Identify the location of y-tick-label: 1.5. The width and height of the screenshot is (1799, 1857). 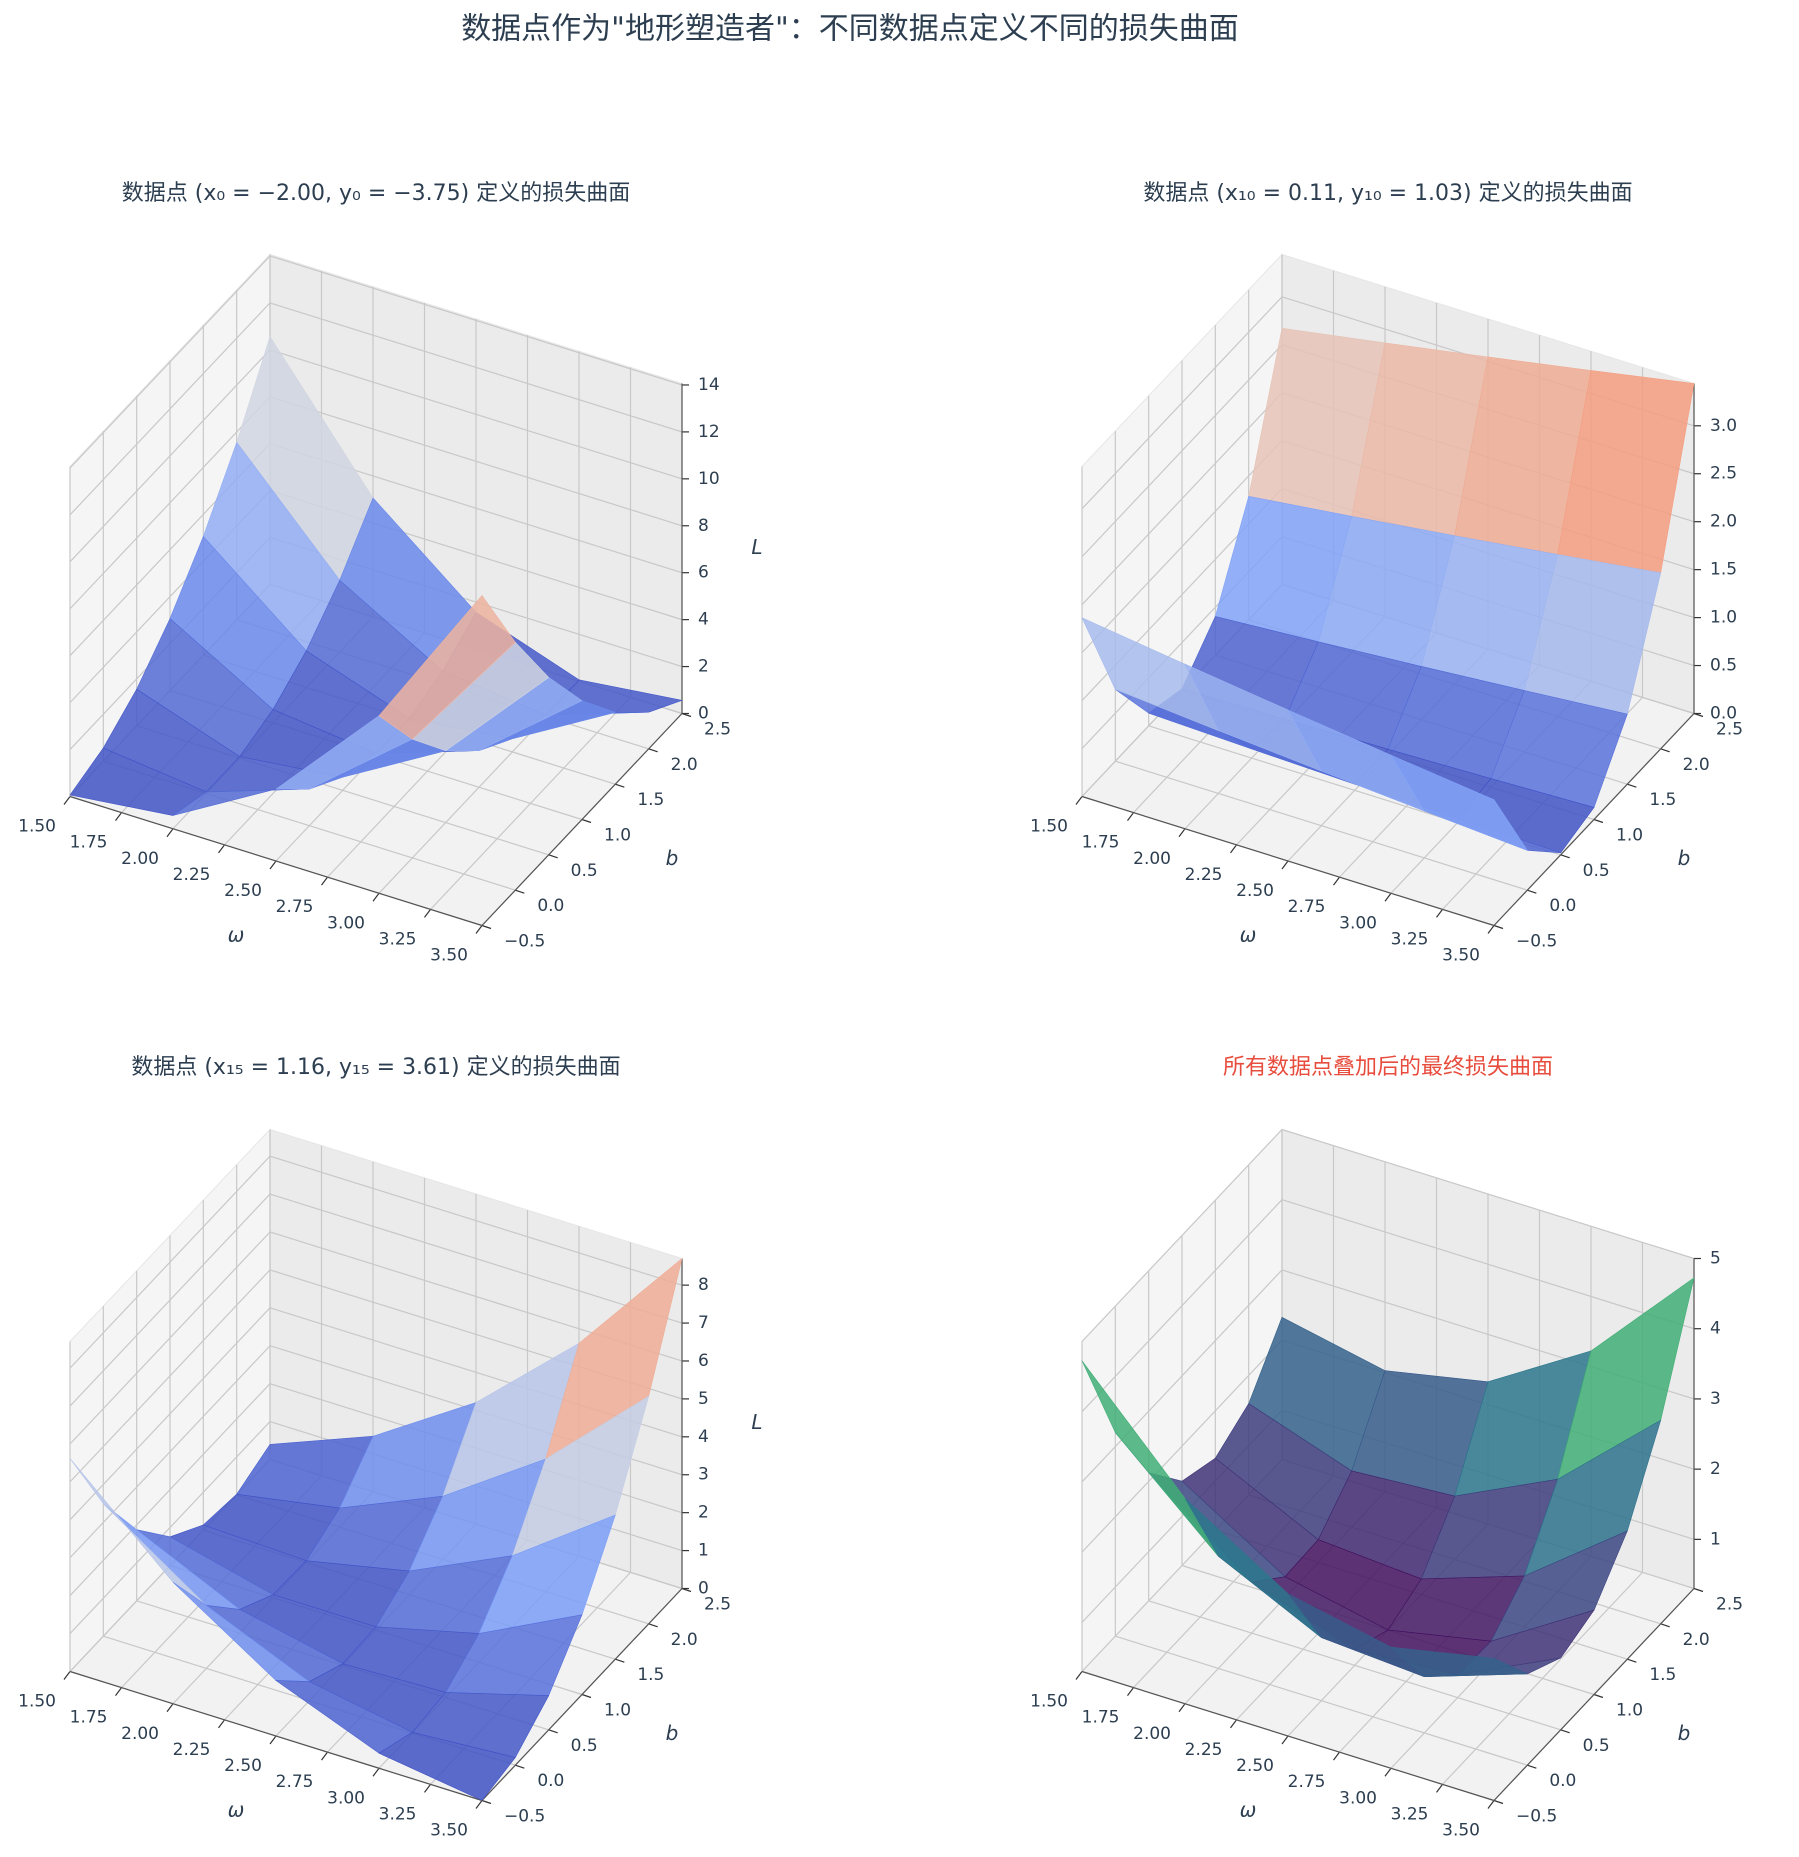
(1662, 800).